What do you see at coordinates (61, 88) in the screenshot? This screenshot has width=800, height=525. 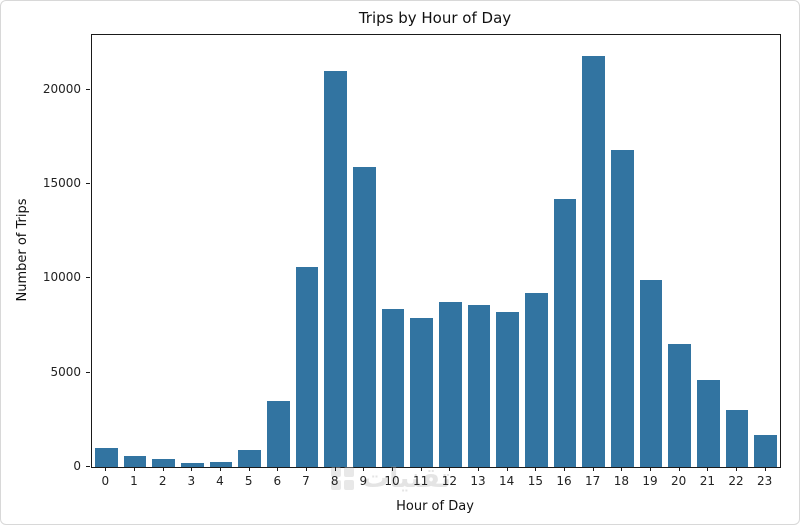 I see `y-tick-label: 20000` at bounding box center [61, 88].